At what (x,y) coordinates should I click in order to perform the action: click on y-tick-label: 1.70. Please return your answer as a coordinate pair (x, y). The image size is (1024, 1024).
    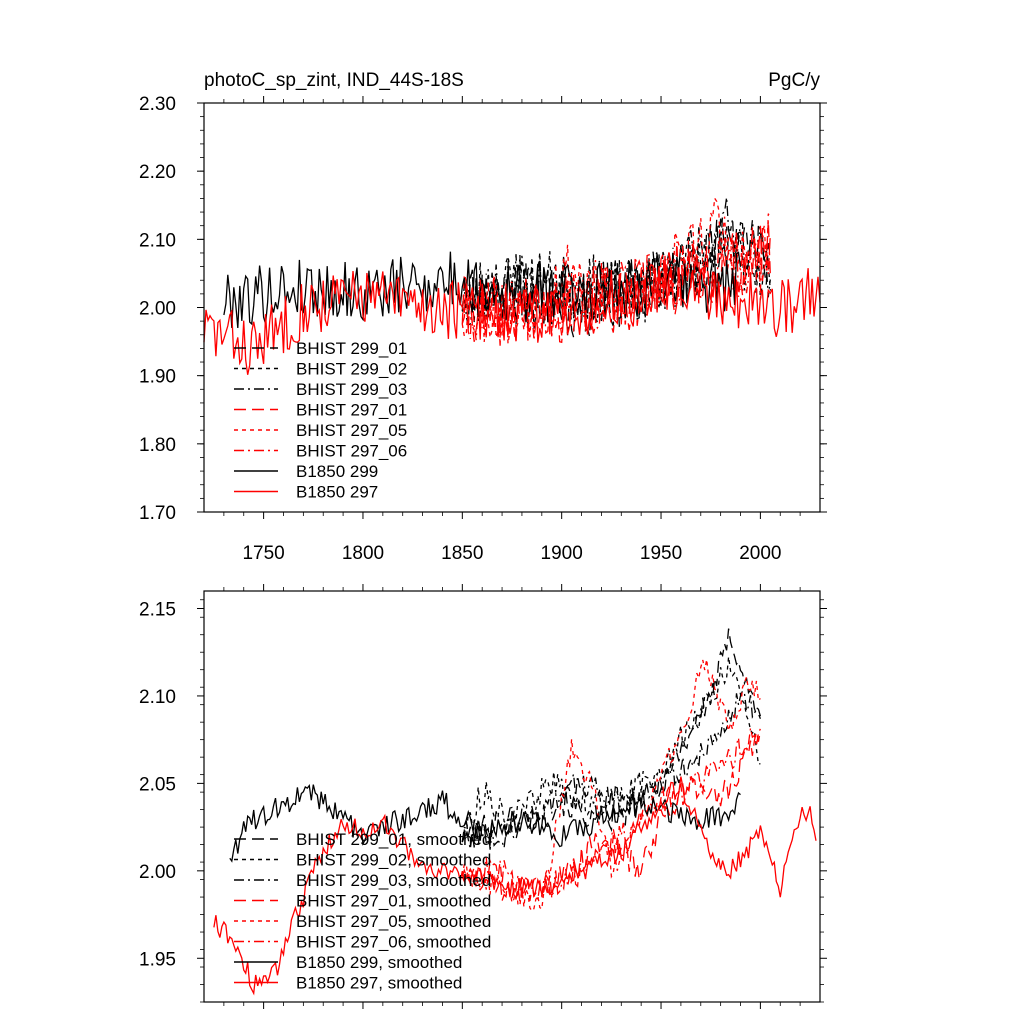
    Looking at the image, I should click on (157, 513).